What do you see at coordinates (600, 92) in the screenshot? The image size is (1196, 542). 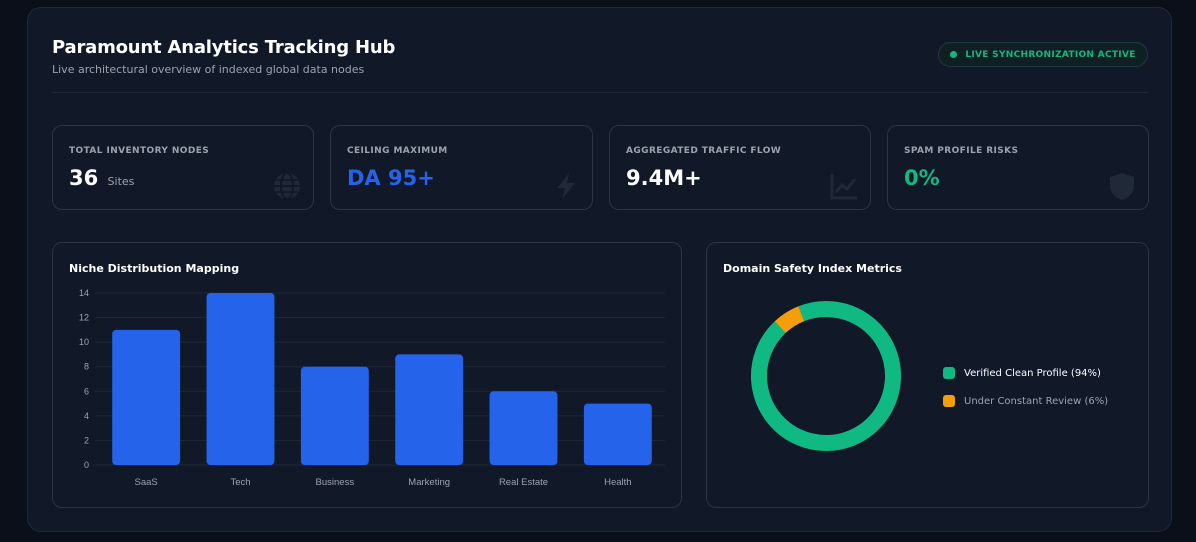 I see `header-divider` at bounding box center [600, 92].